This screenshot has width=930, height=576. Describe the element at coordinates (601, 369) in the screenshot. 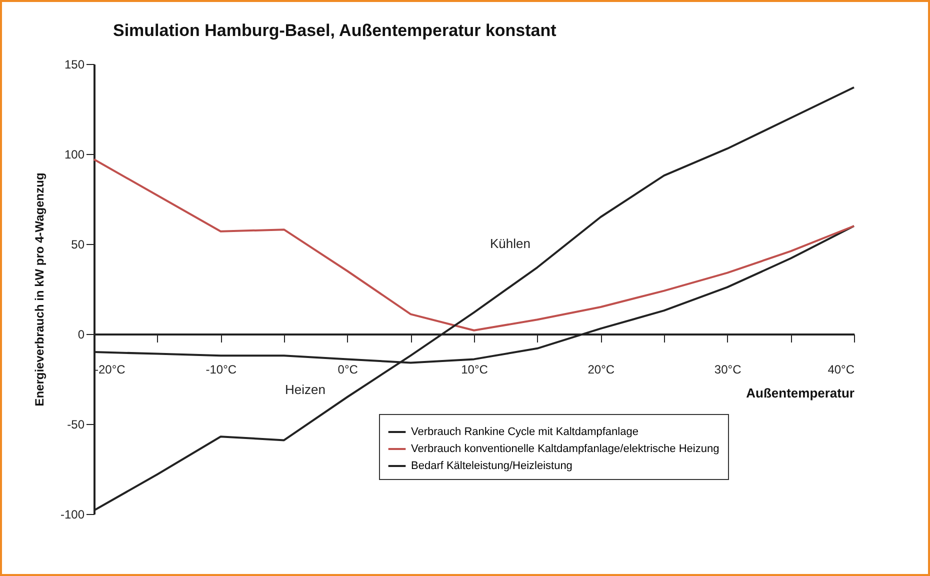

I see `x-tick-label: 20°C` at that location.